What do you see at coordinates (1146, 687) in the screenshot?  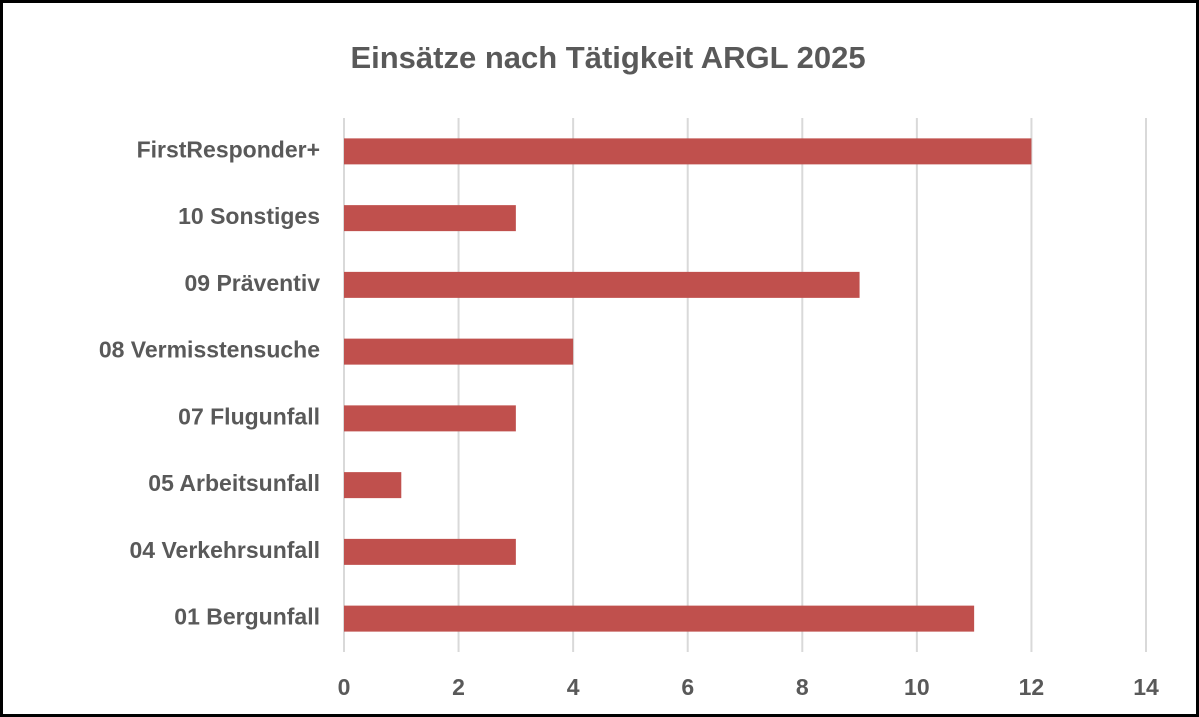 I see `x-tick-label: 14` at bounding box center [1146, 687].